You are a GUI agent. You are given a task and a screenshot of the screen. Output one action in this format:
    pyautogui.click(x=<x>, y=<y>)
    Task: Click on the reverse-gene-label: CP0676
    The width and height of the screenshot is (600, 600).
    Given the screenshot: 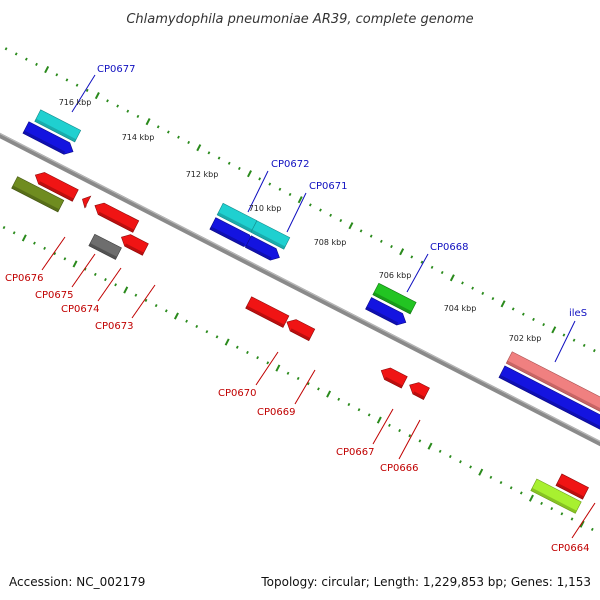 What is the action you would take?
    pyautogui.click(x=24, y=278)
    